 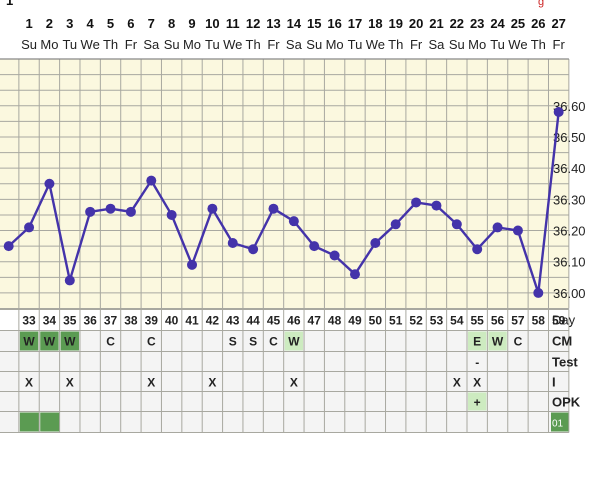 I want to click on top-partial-left: 1, so click(x=9, y=4).